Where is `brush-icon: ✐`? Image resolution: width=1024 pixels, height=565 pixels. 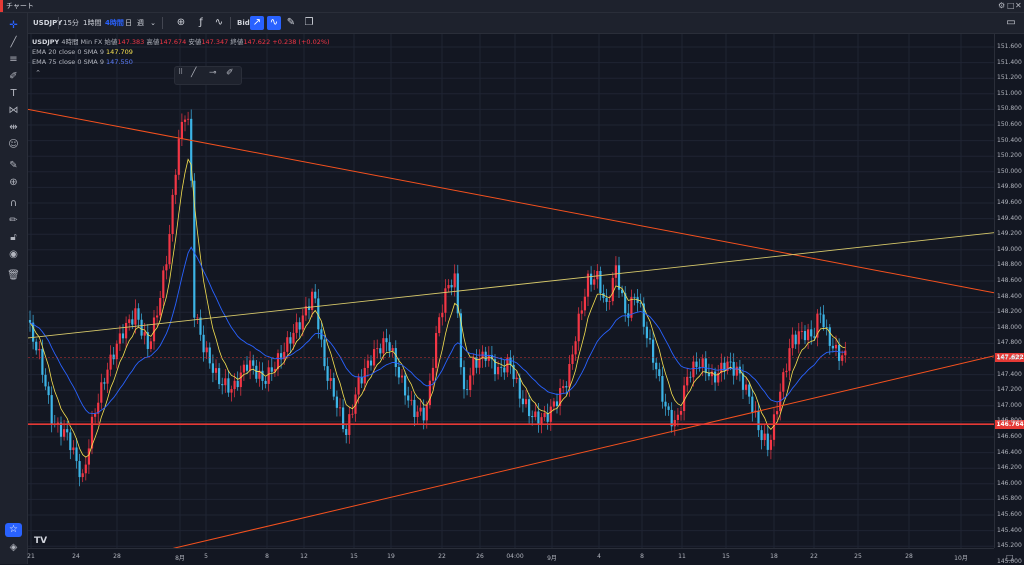
brush-icon: ✐ is located at coordinates (13, 76).